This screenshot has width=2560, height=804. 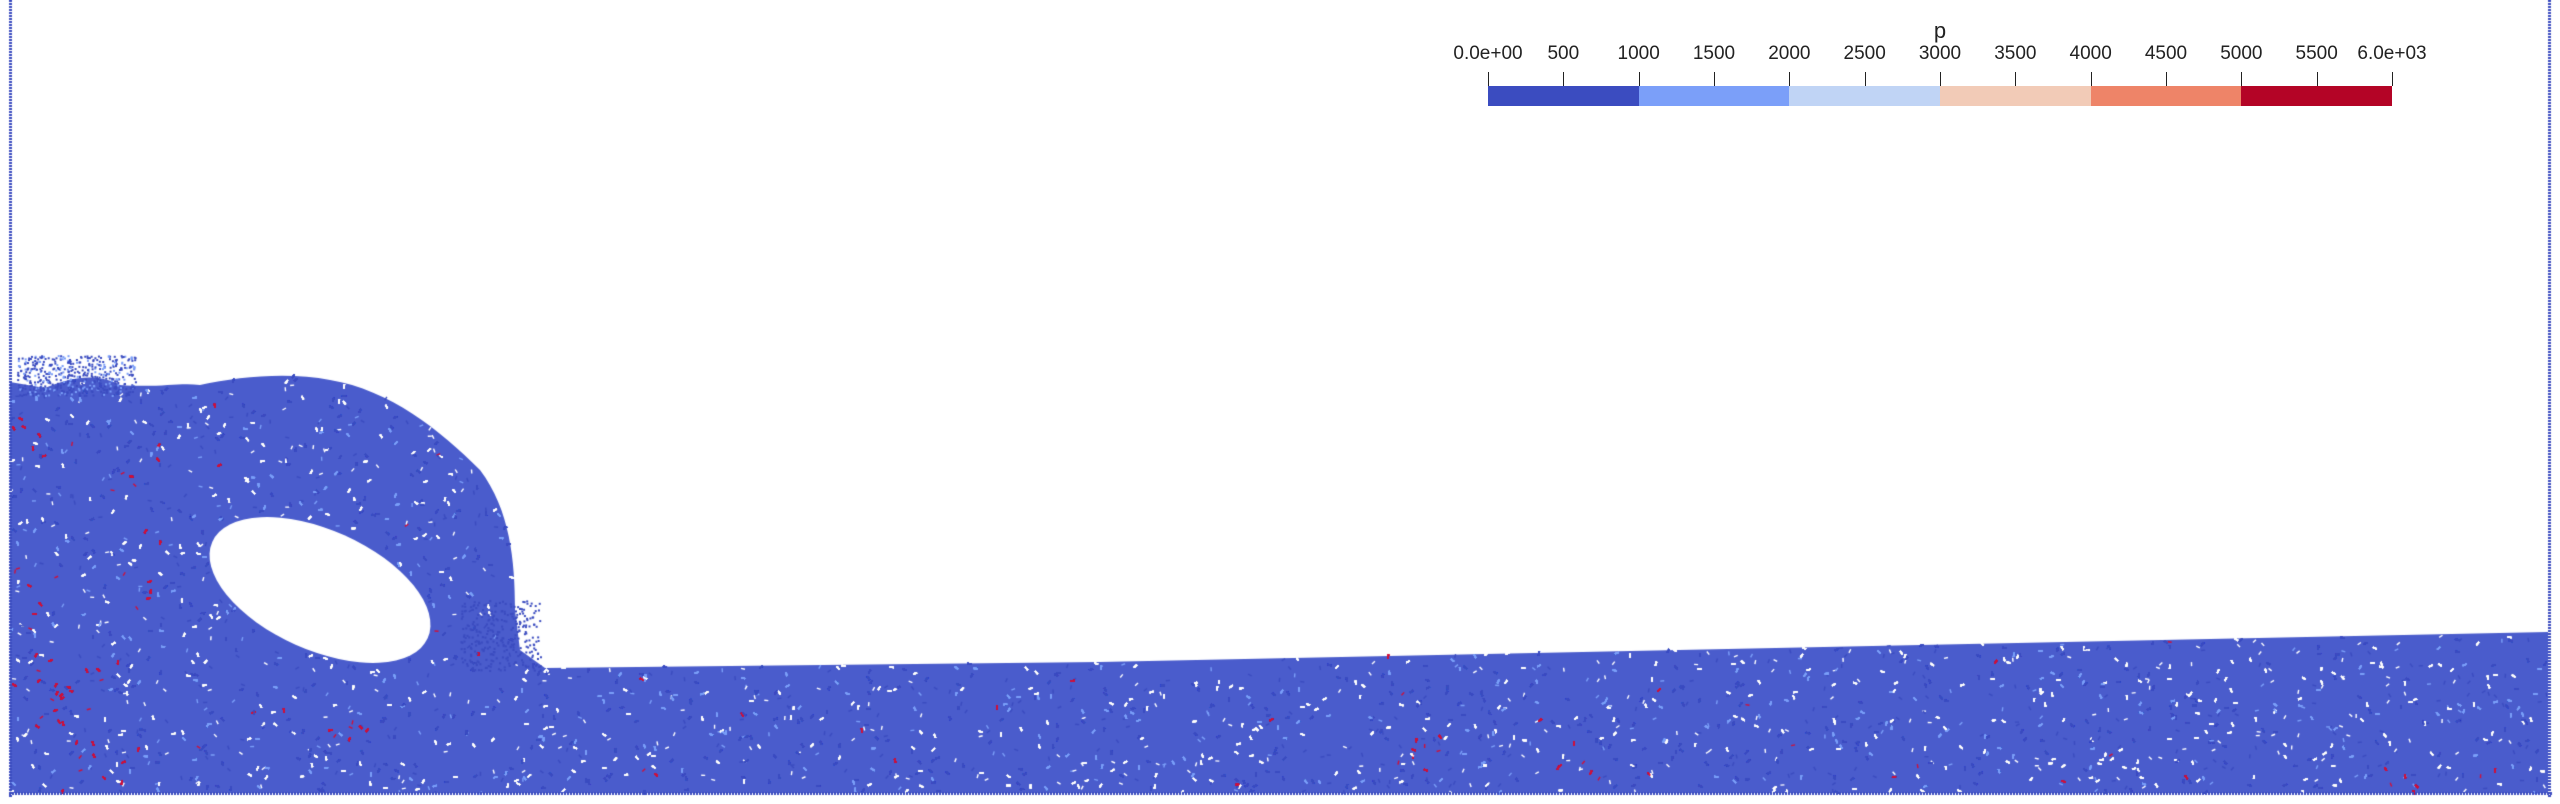 I want to click on colorbar-bar, so click(x=1940, y=96).